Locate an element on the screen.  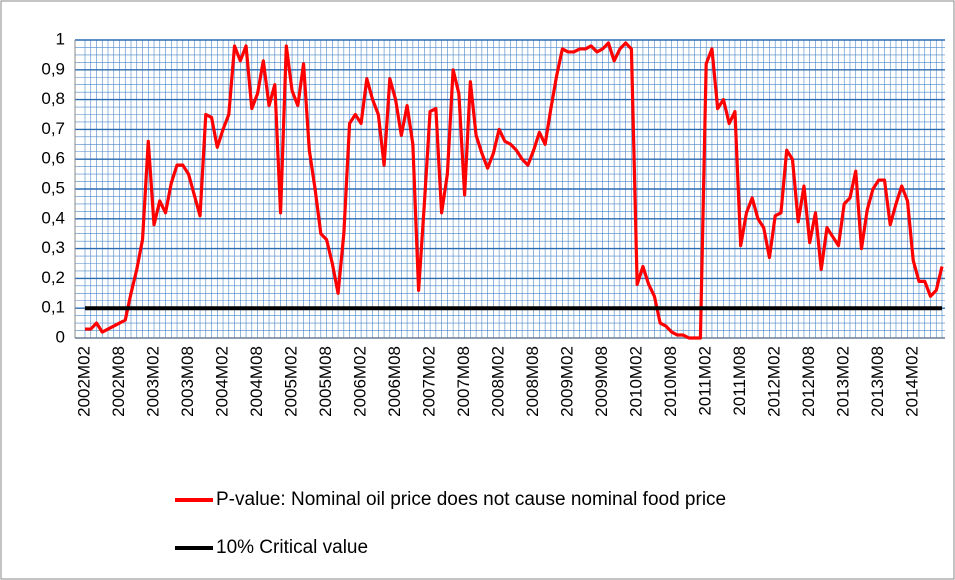
x-tick-label: 2010M02 is located at coordinates (636, 381).